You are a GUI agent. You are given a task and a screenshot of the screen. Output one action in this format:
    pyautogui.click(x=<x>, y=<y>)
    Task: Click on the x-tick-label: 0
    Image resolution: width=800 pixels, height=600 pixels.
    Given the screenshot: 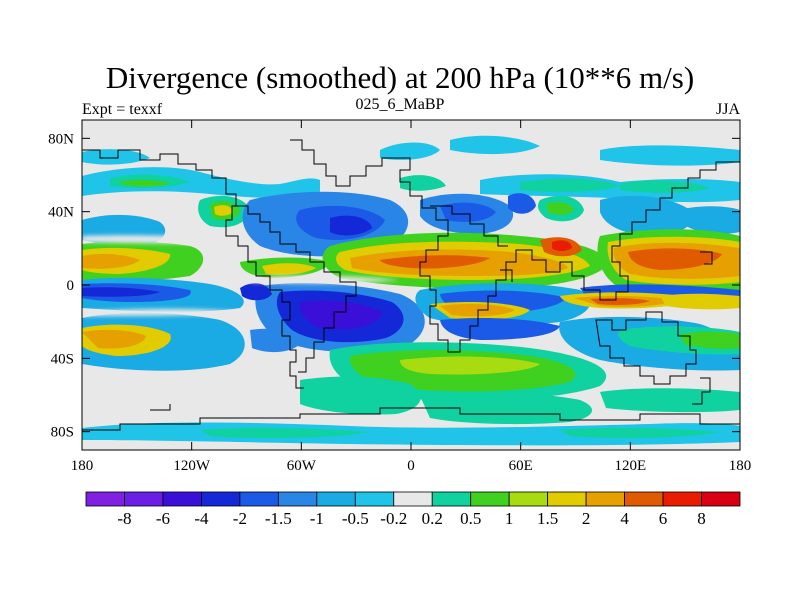 What is the action you would take?
    pyautogui.click(x=411, y=466)
    